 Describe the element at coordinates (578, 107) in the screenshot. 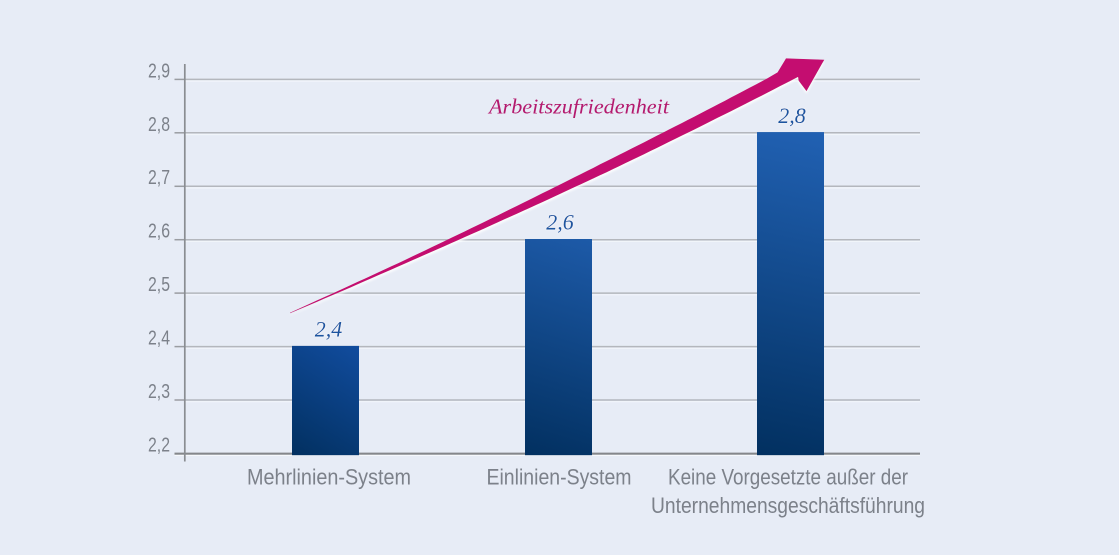

I see `svg-text: Arbeitszufriedenheit` at that location.